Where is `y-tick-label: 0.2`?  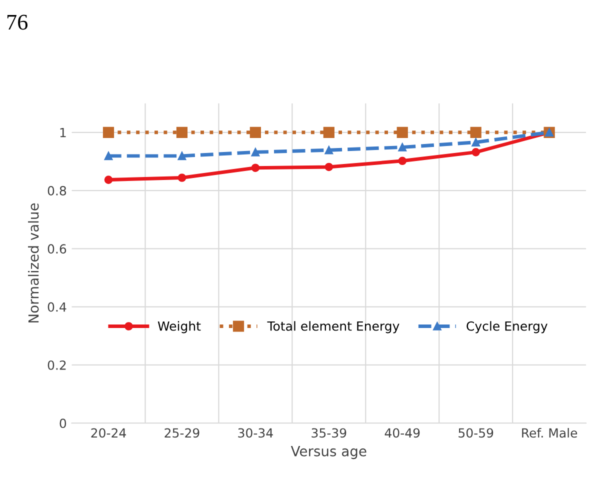
y-tick-label: 0.2 is located at coordinates (57, 365).